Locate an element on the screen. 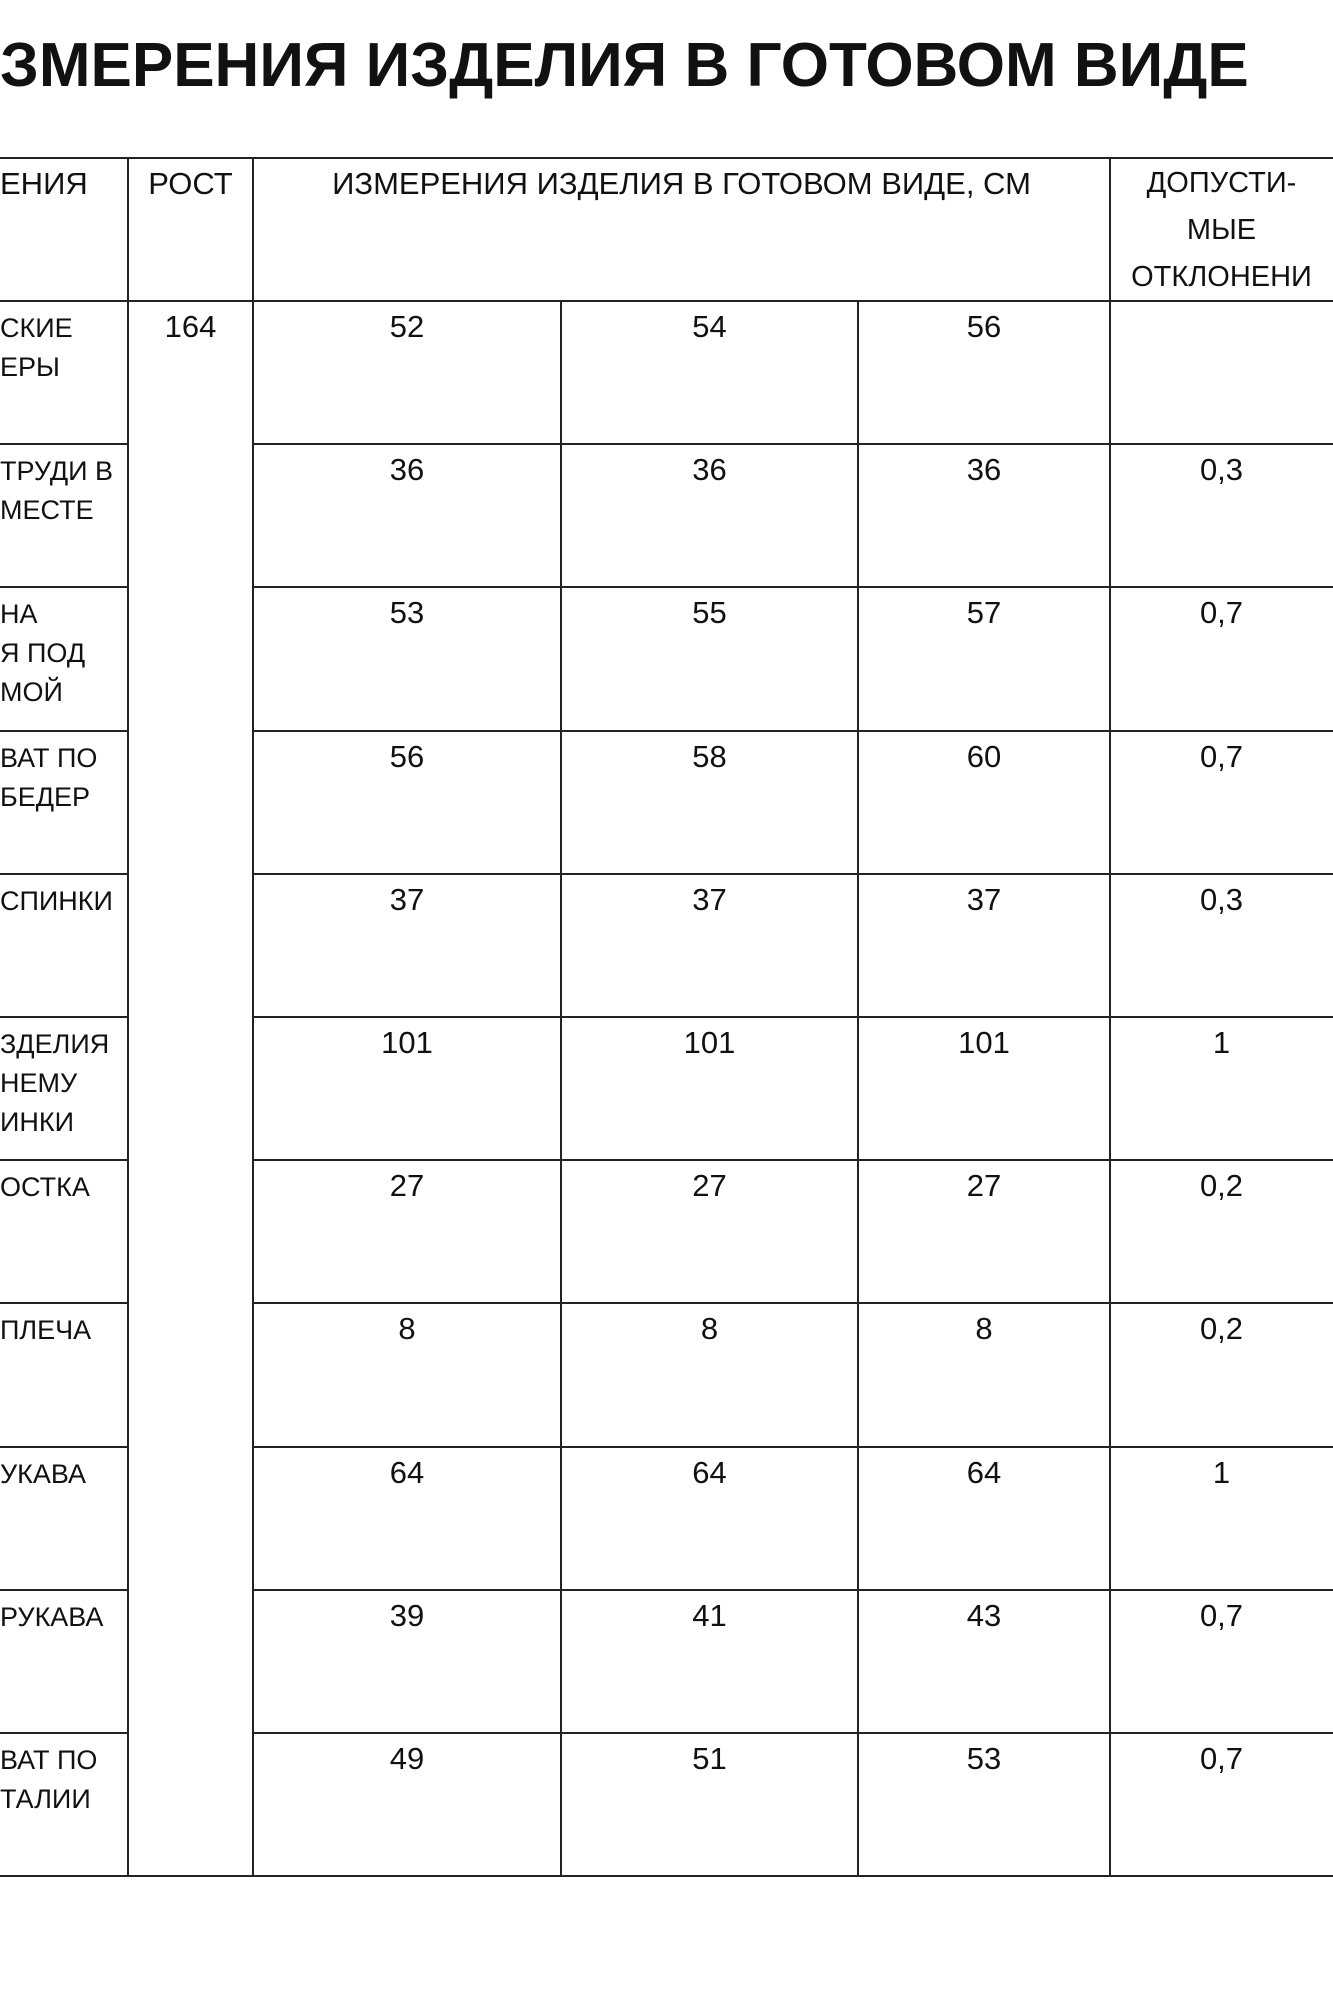  header-tolerance-line: МЫЕ is located at coordinates (1221, 230).